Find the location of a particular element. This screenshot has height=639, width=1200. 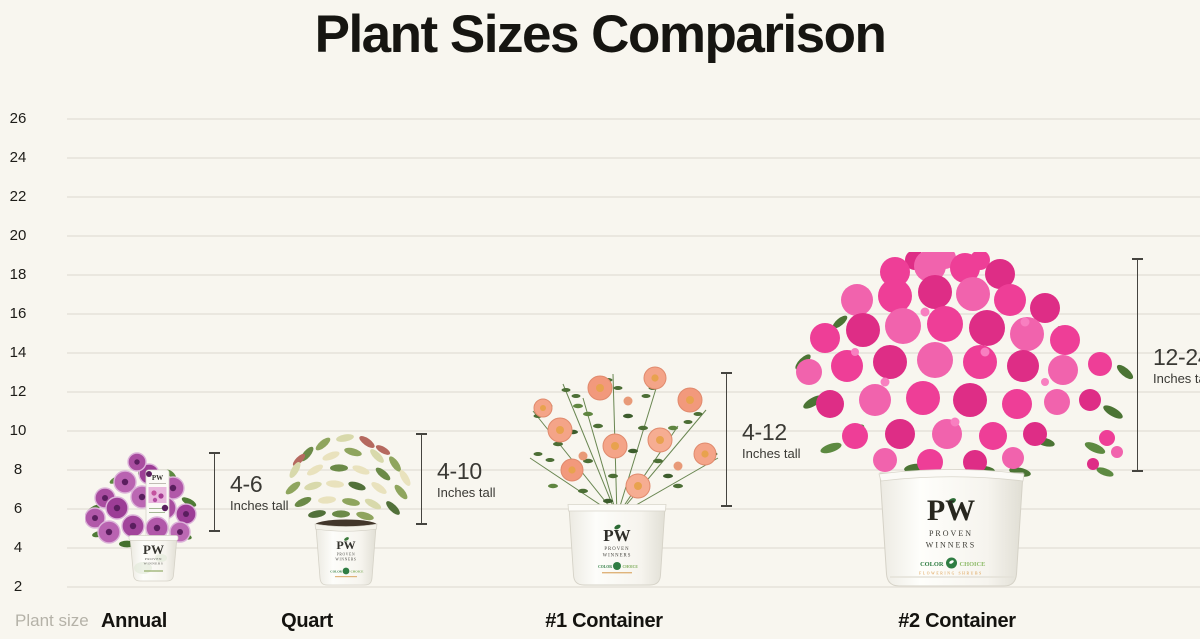

measure-annual: 4-6 Inches tall is located at coordinates (249, 492).